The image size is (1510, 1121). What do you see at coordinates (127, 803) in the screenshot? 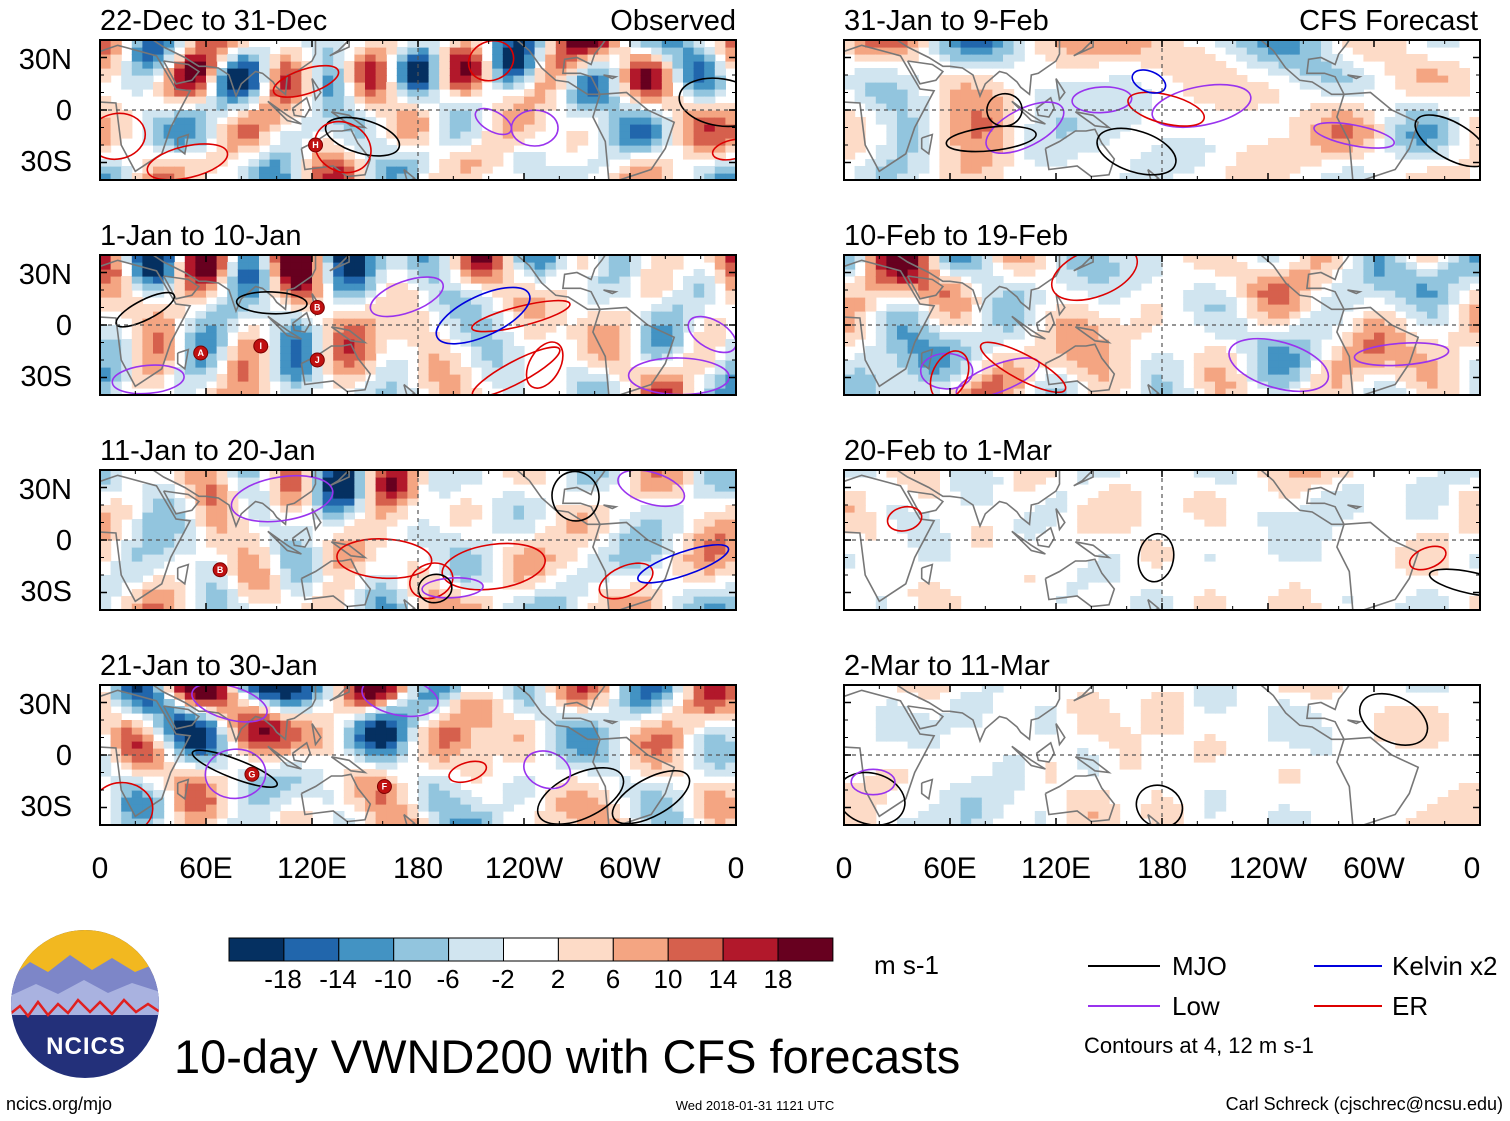
I see `wave-contour` at bounding box center [127, 803].